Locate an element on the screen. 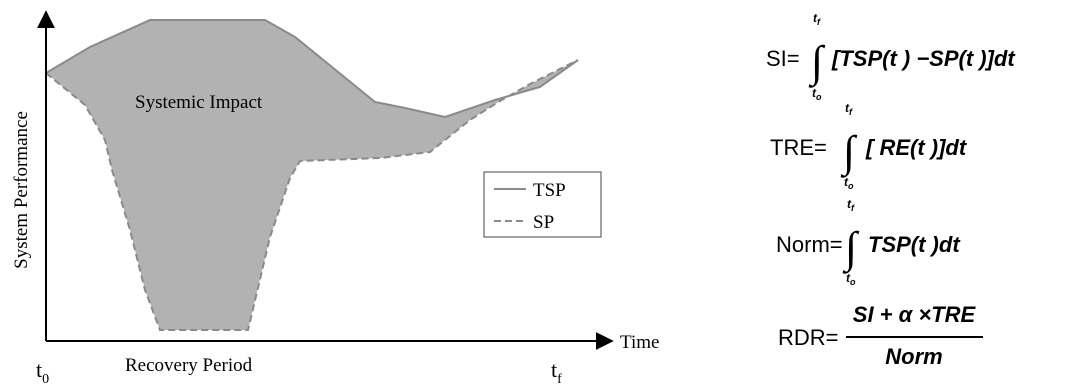  legend-tsp-label: TSP is located at coordinates (549, 190).